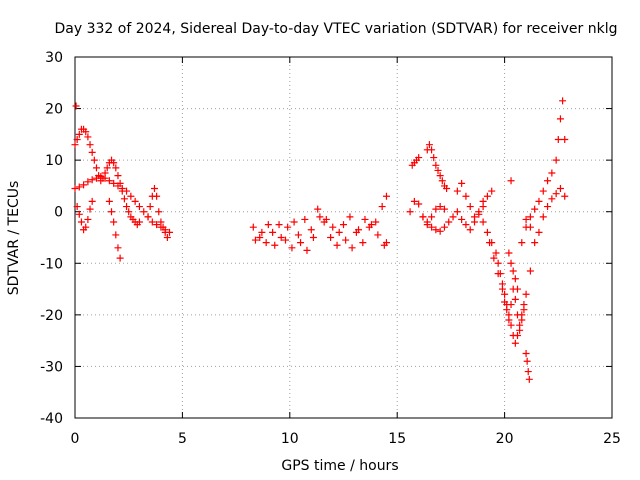 The width and height of the screenshot is (640, 480). I want to click on series-early-dip, so click(122, 223).